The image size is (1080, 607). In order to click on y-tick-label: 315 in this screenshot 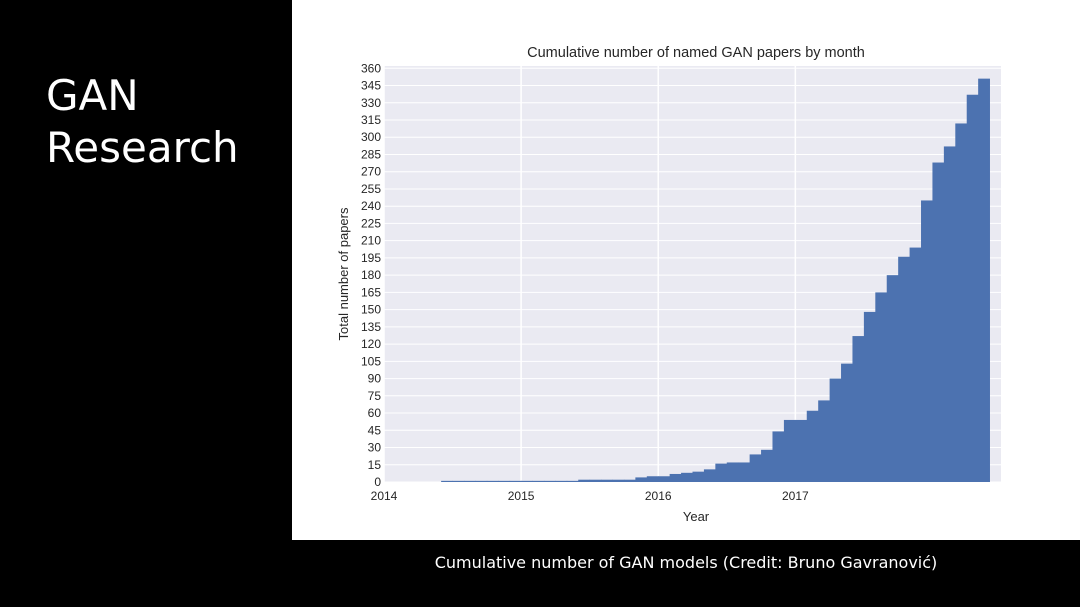, I will do `click(371, 120)`.